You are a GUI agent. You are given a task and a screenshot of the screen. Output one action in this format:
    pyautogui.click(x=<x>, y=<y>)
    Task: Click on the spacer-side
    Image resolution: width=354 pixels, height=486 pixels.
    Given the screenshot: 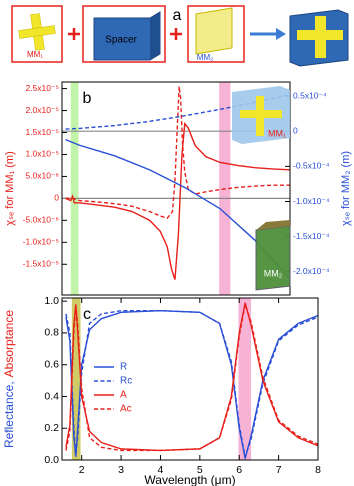 What is the action you would take?
    pyautogui.click(x=155, y=36)
    